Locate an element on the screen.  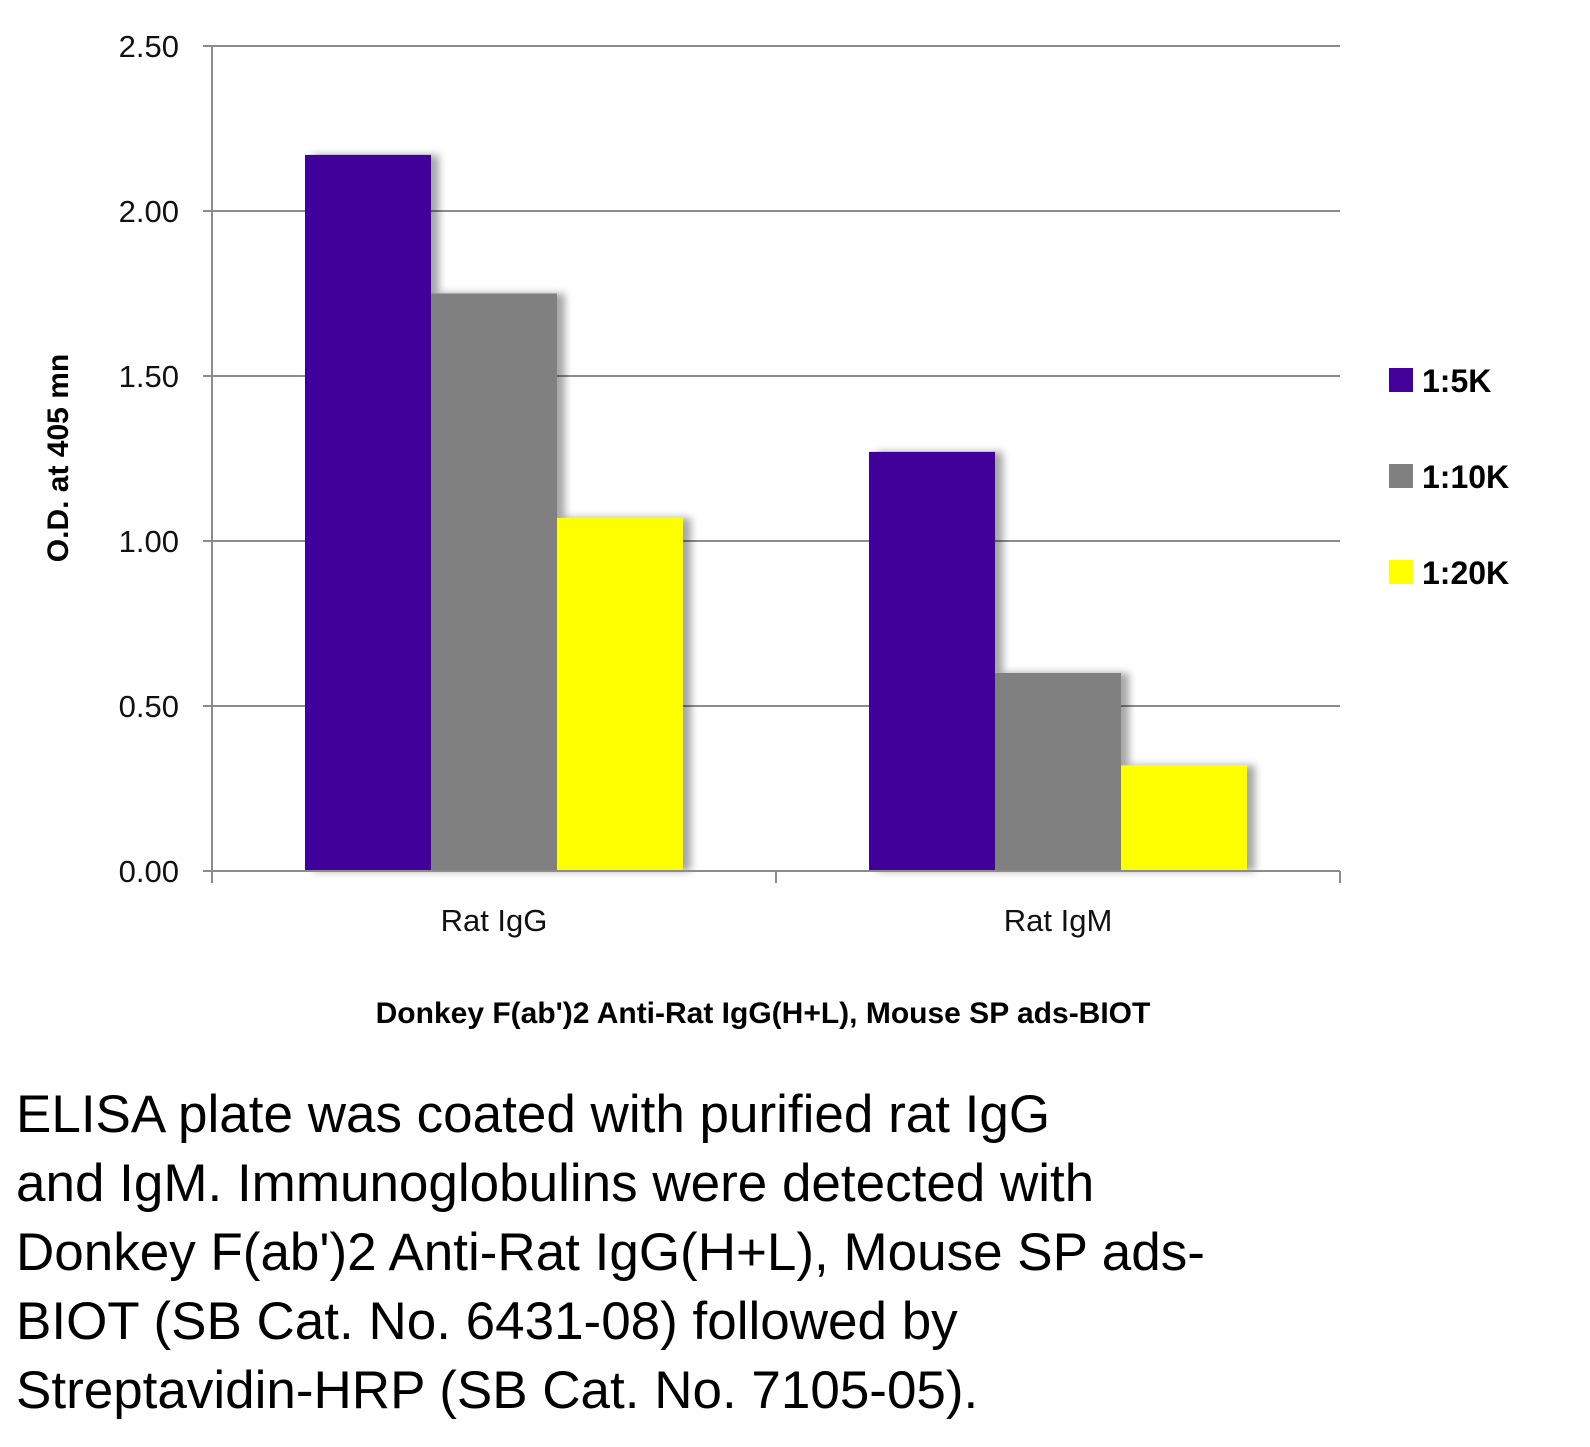
y-tick-labels: 0.00 0.50 1.00 1.50 2.00 2.50 is located at coordinates (149, 459).